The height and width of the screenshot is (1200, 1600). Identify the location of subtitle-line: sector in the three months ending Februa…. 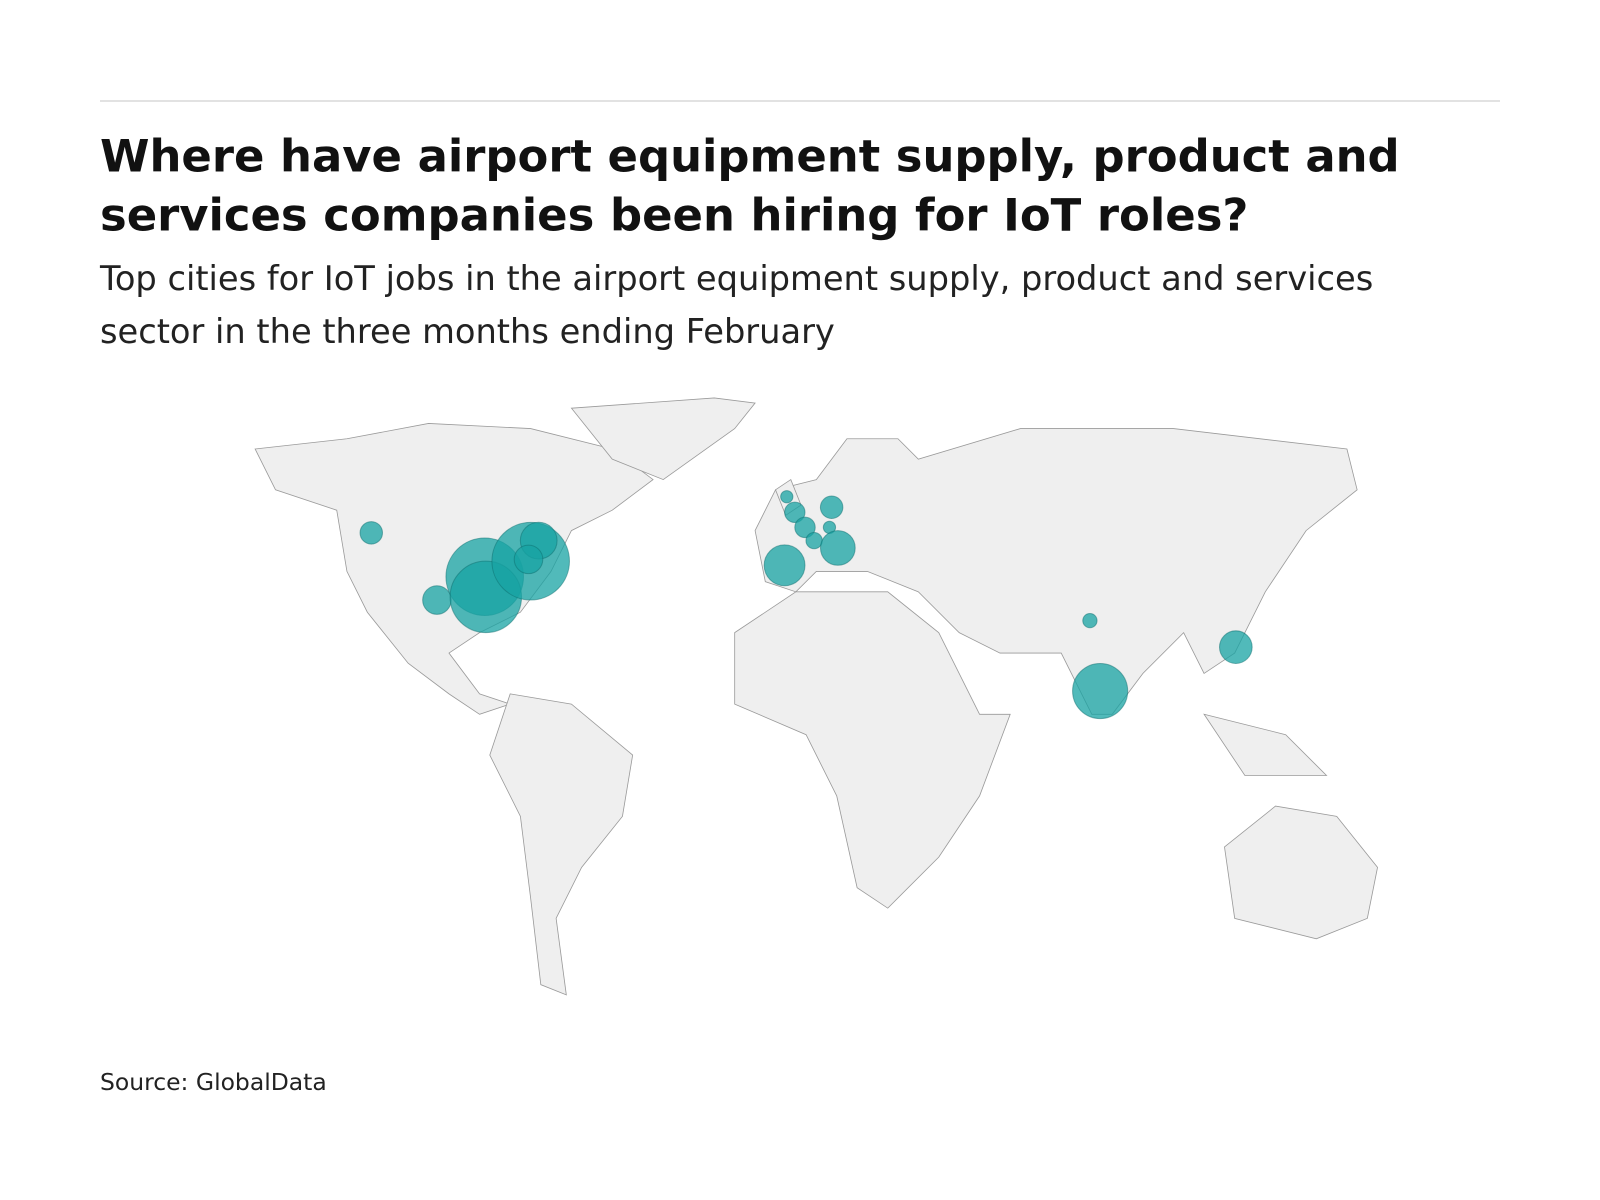
(467, 331).